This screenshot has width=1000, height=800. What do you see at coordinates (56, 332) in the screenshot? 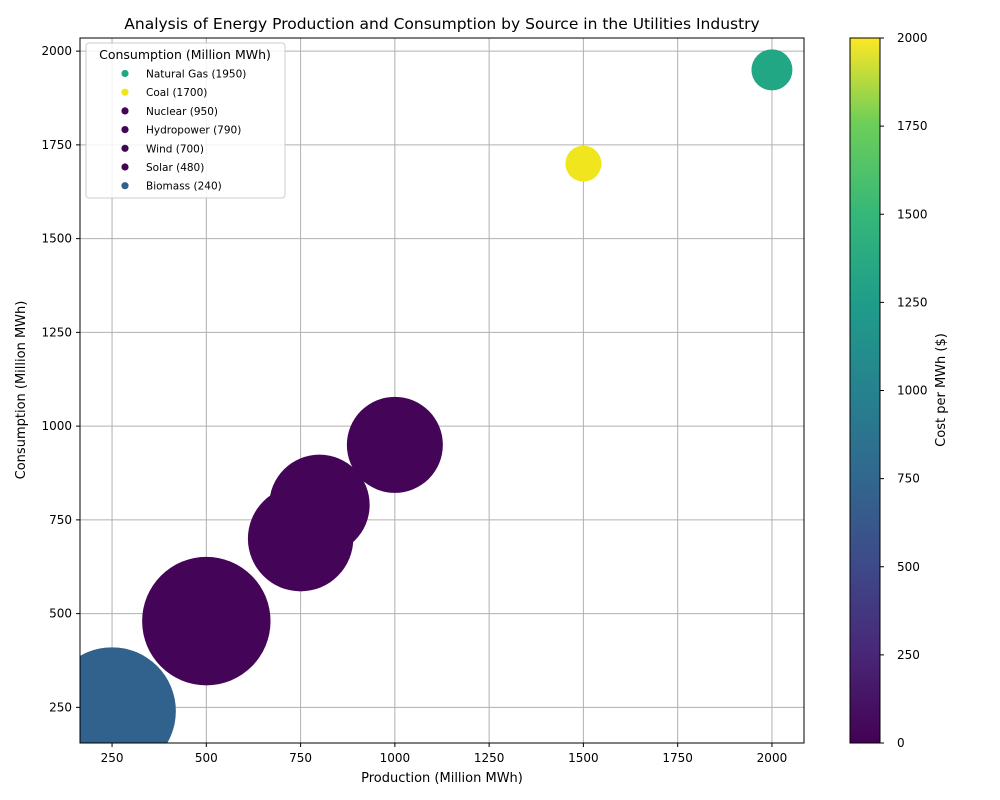
I see `y-tick-label: 1250` at bounding box center [56, 332].